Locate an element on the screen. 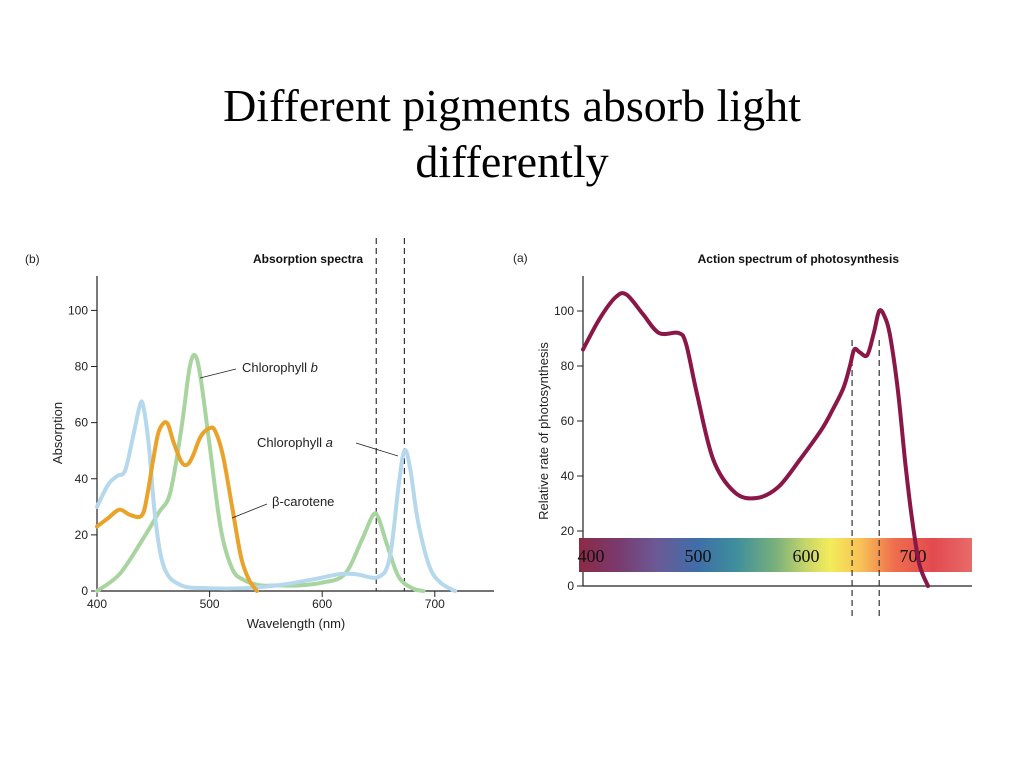  chlorophyll-a-line is located at coordinates (276, 496).